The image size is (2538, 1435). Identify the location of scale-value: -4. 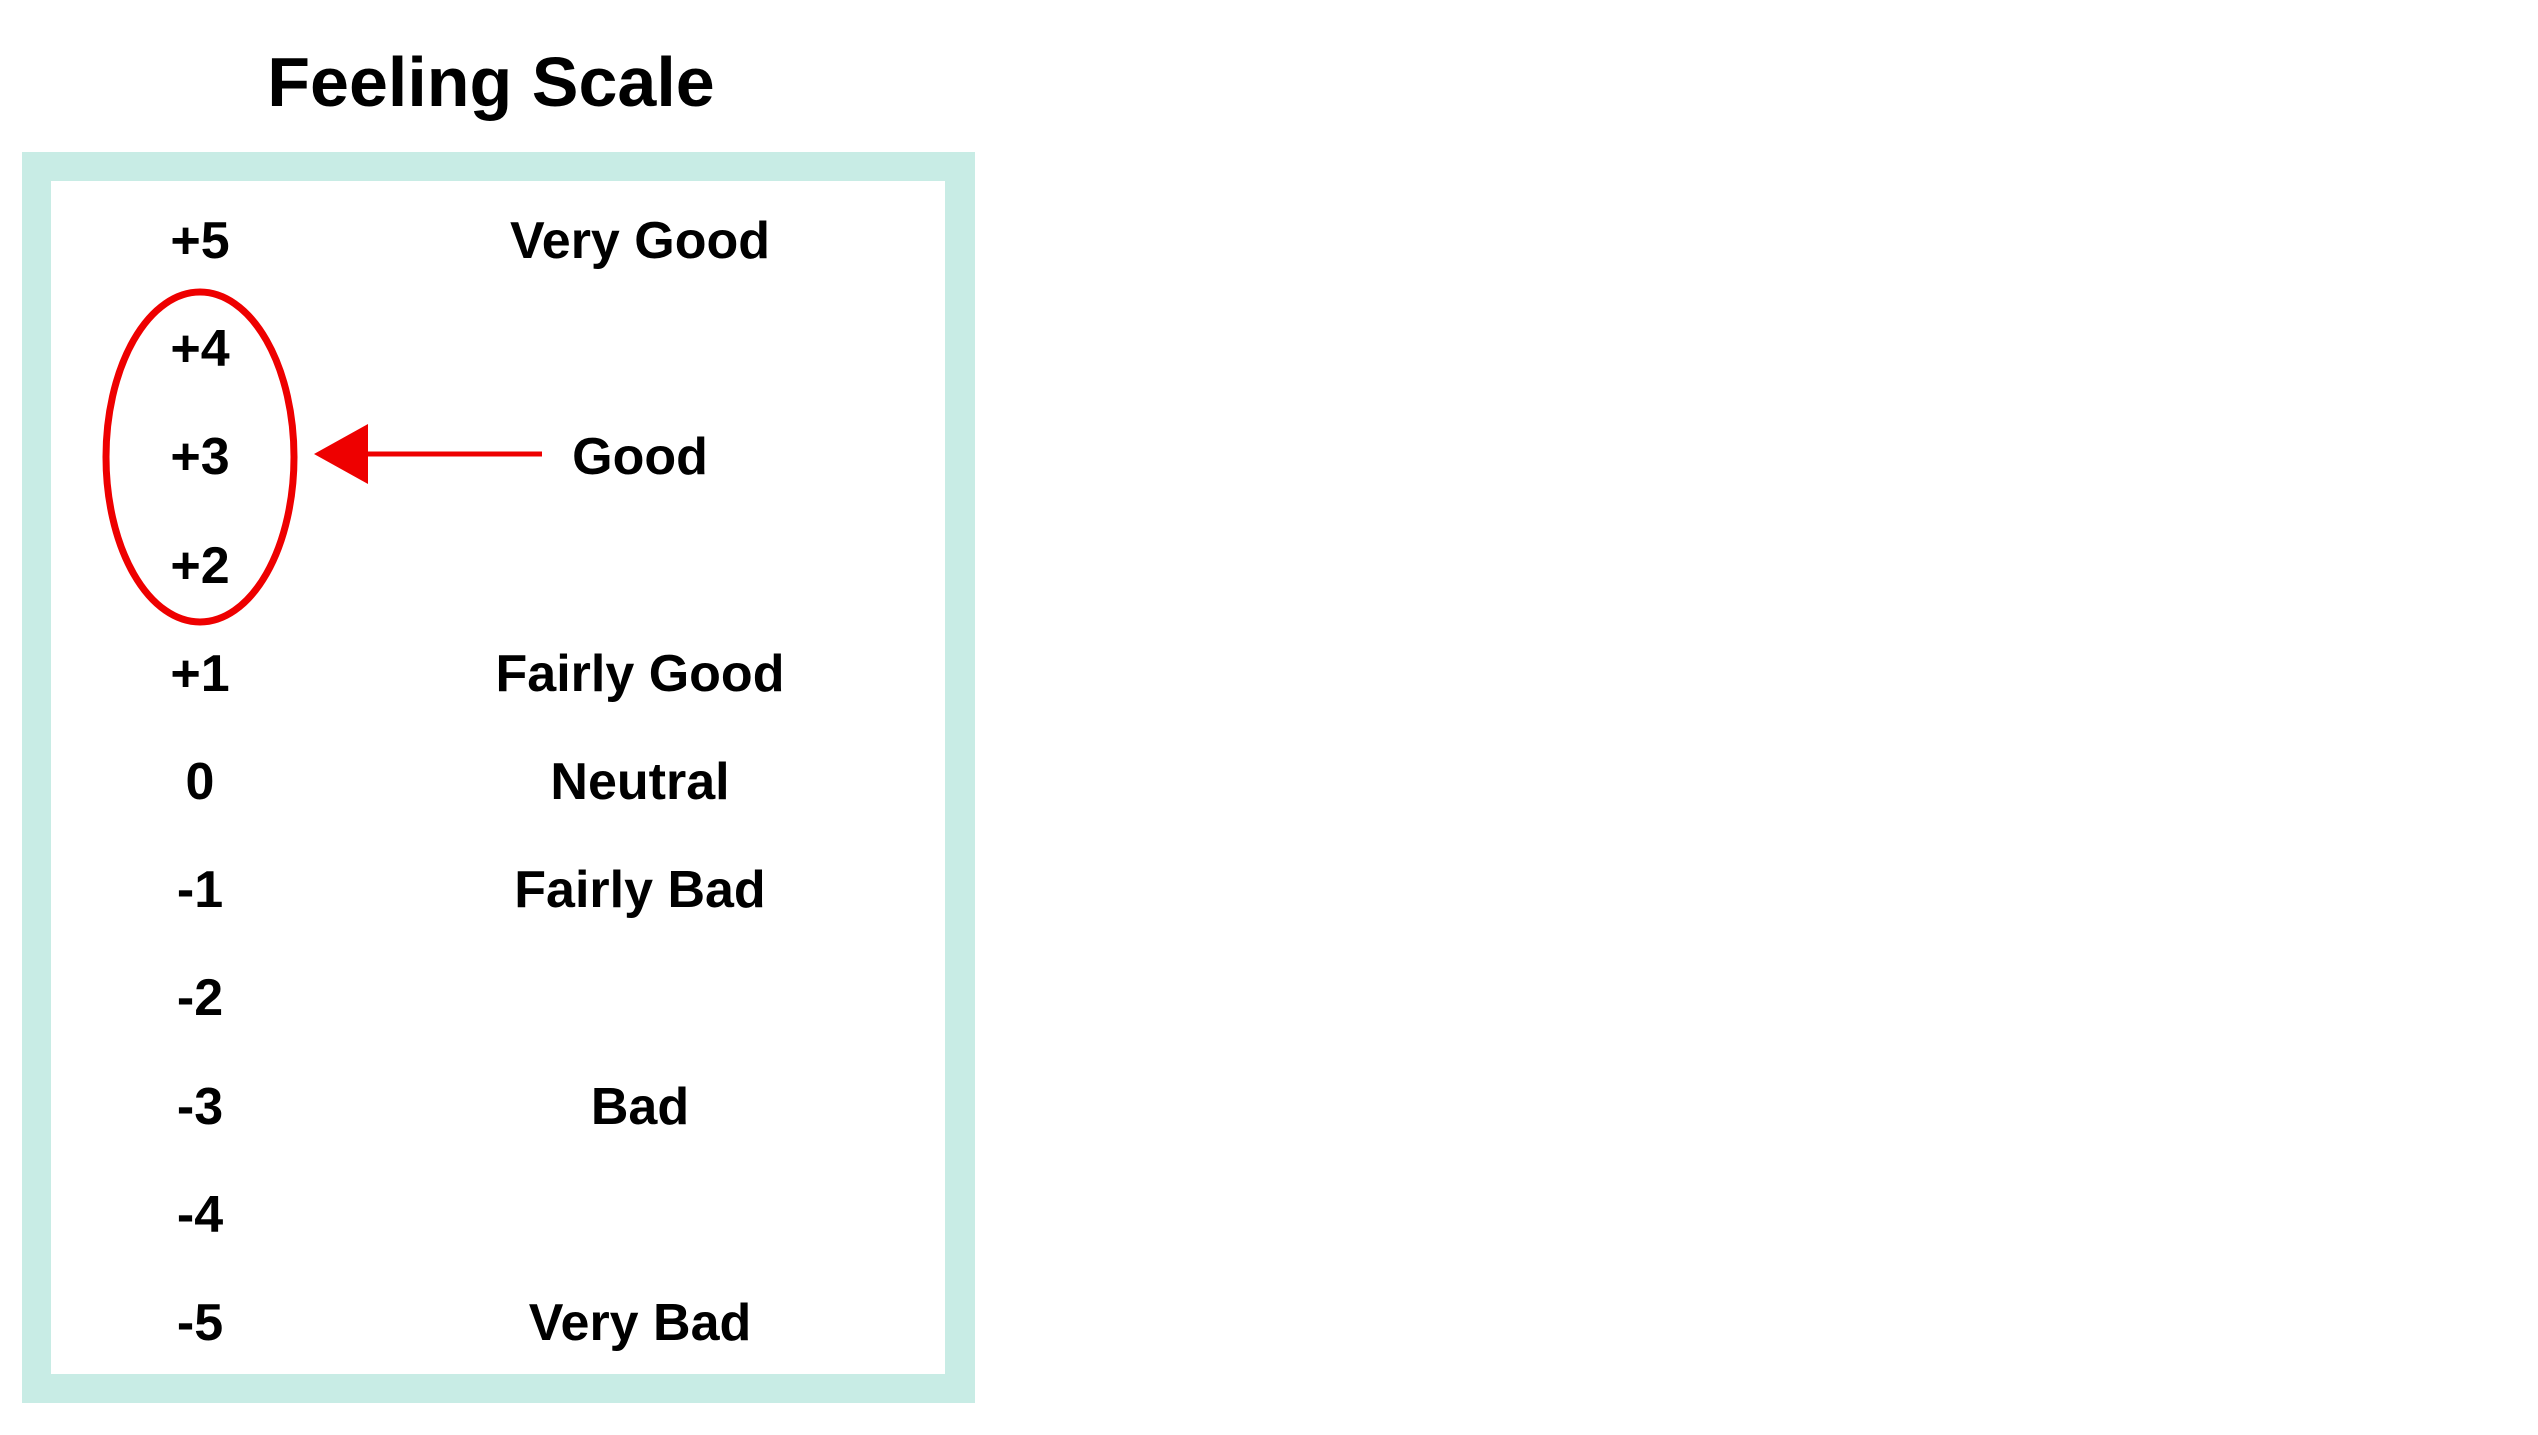
(200, 1214).